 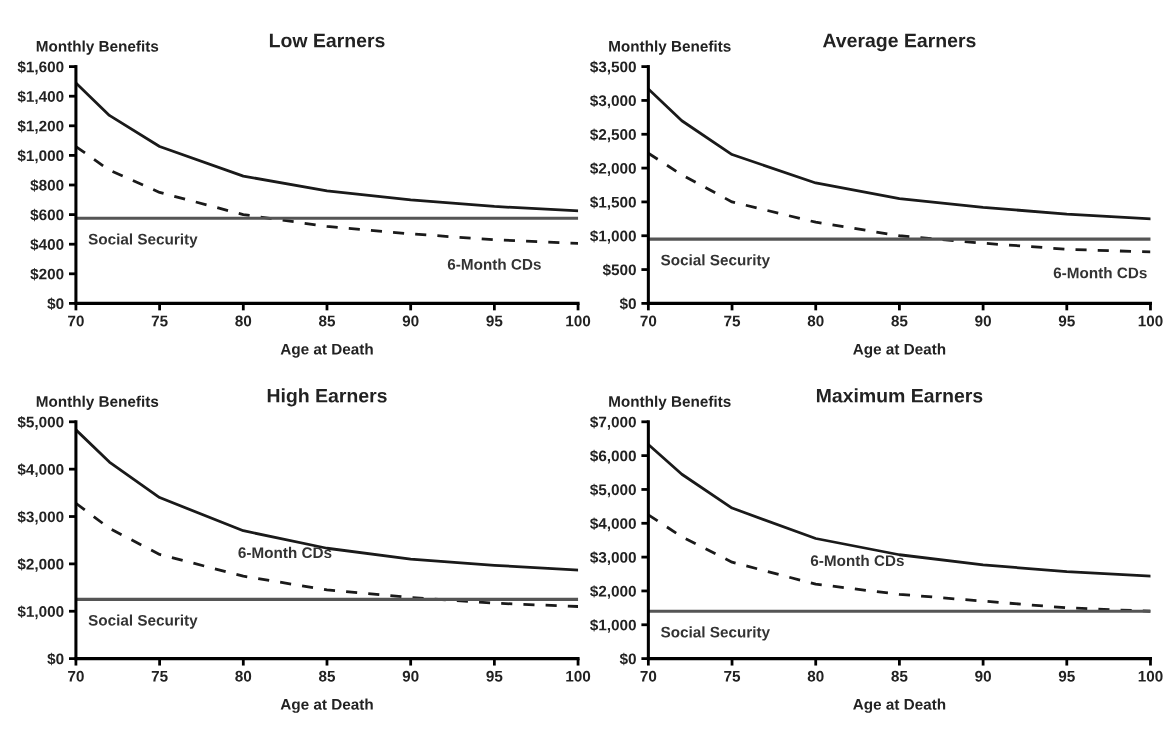 I want to click on y-tick-label: $800, so click(x=47, y=185).